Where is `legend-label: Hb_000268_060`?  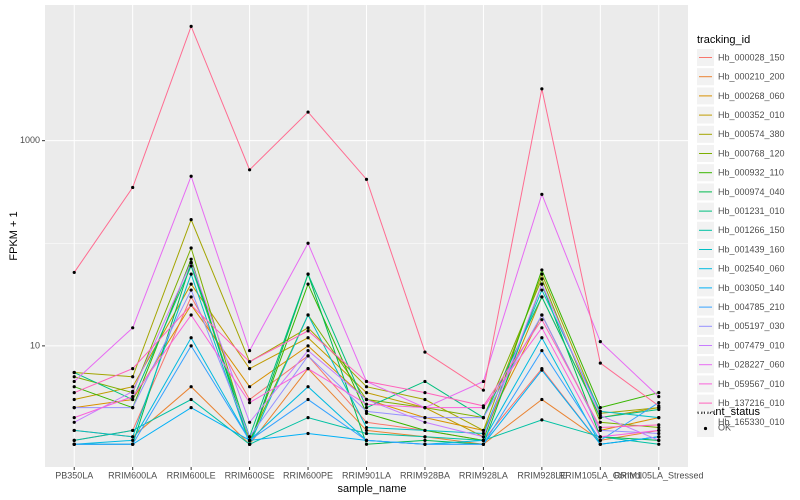
legend-label: Hb_000268_060 is located at coordinates (751, 96).